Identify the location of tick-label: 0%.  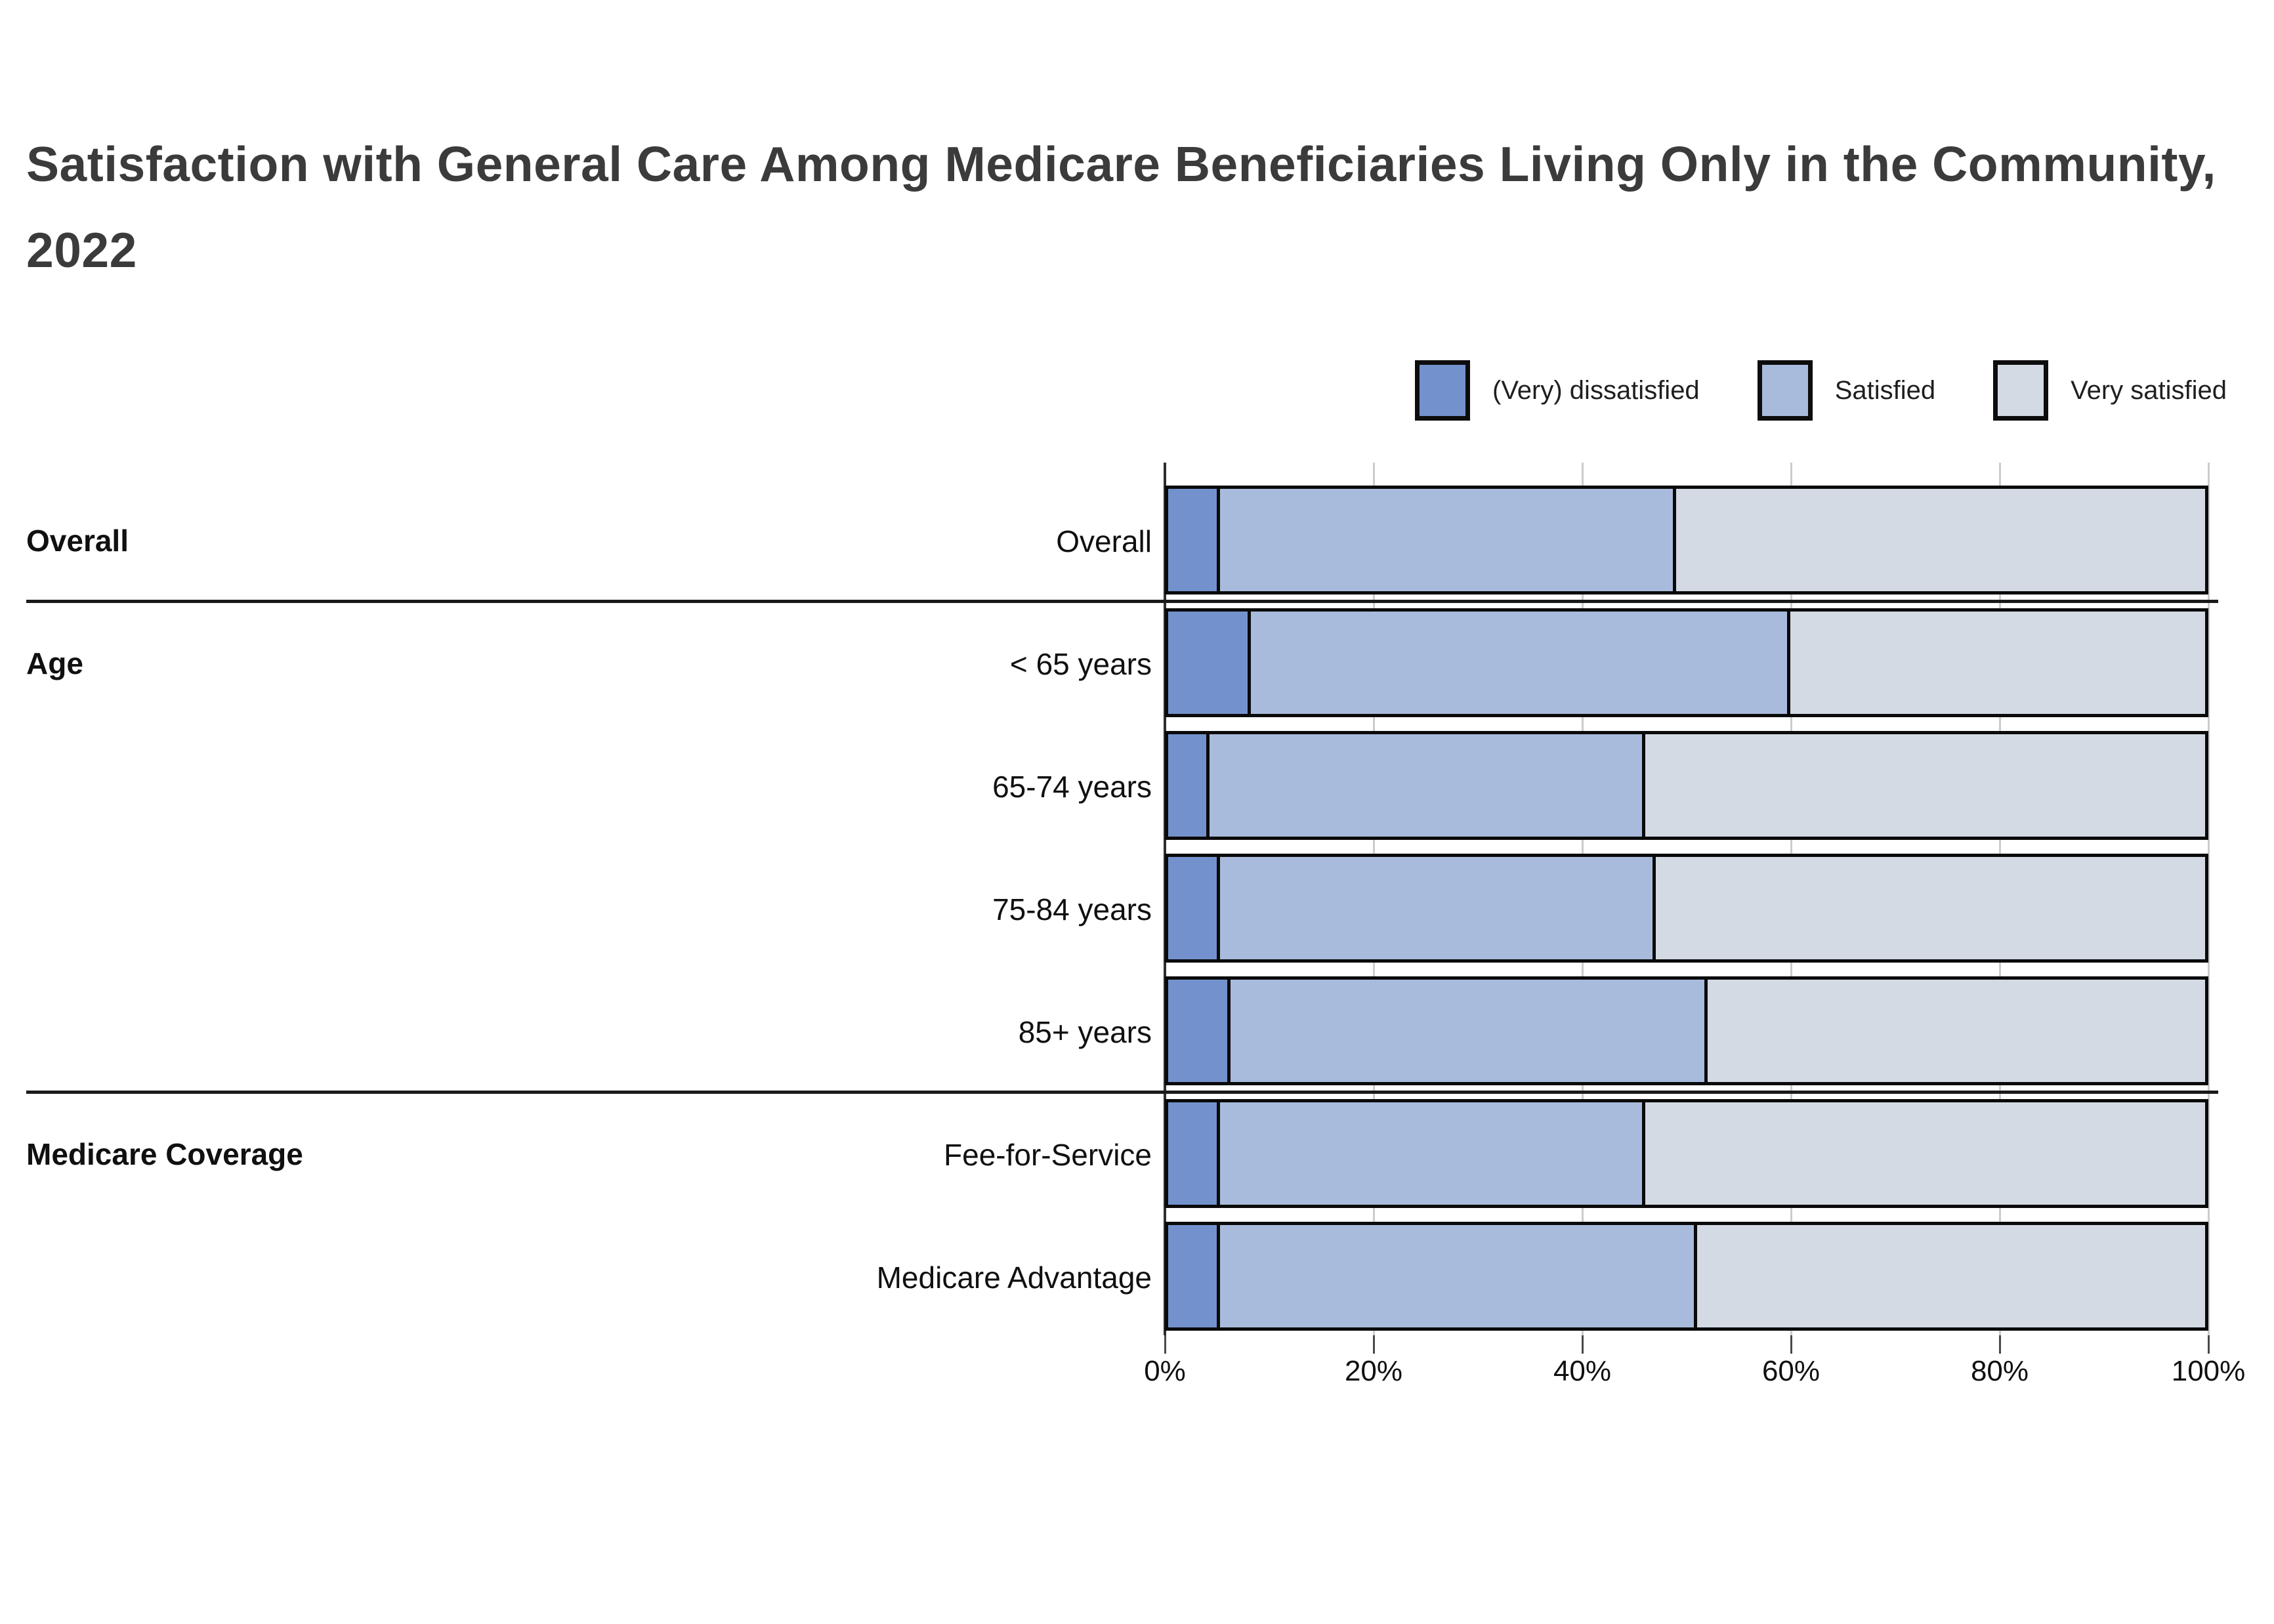
(1165, 1371).